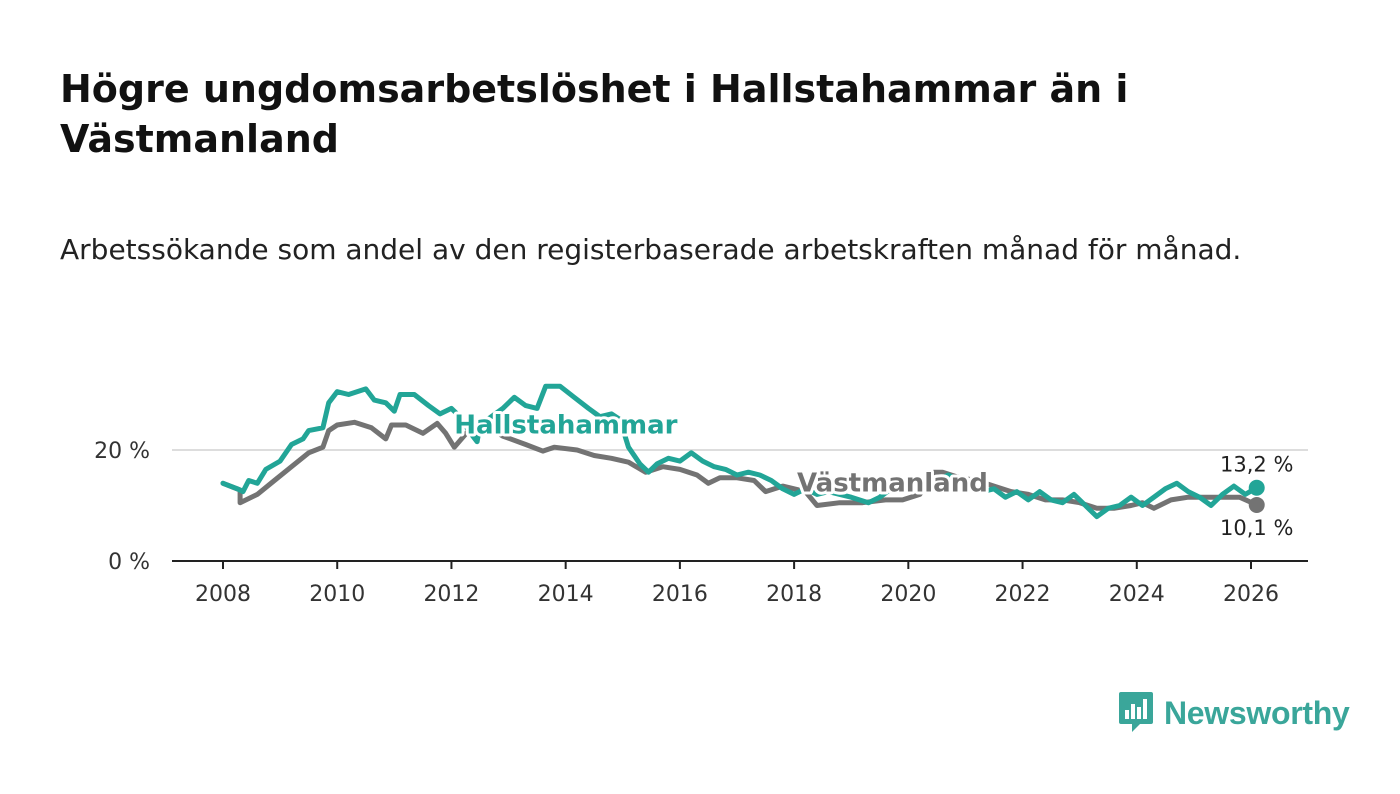  Describe the element at coordinates (1256, 504) in the screenshot. I see `end-point-västmanland` at that location.